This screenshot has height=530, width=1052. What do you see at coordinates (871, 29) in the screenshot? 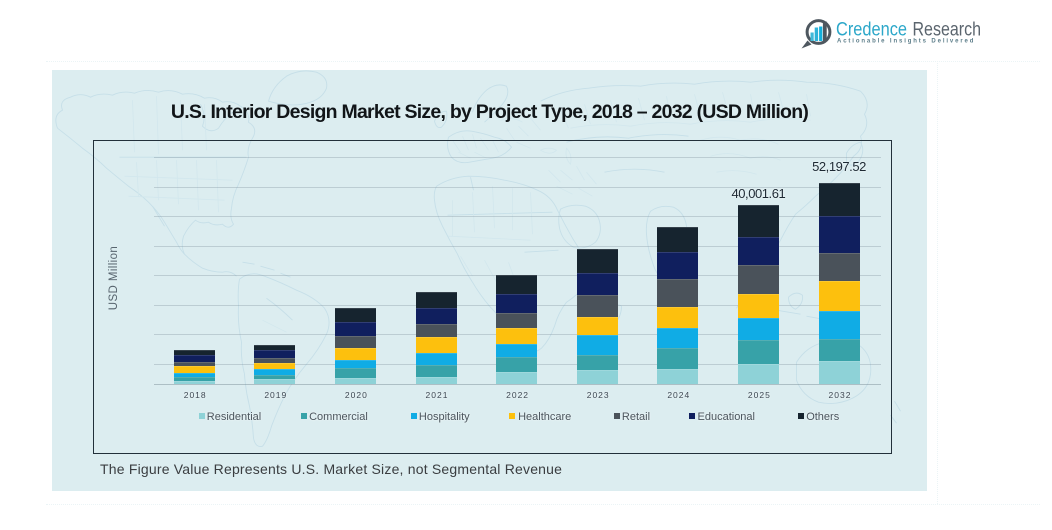
I see `svg-text: Credence` at bounding box center [871, 29].